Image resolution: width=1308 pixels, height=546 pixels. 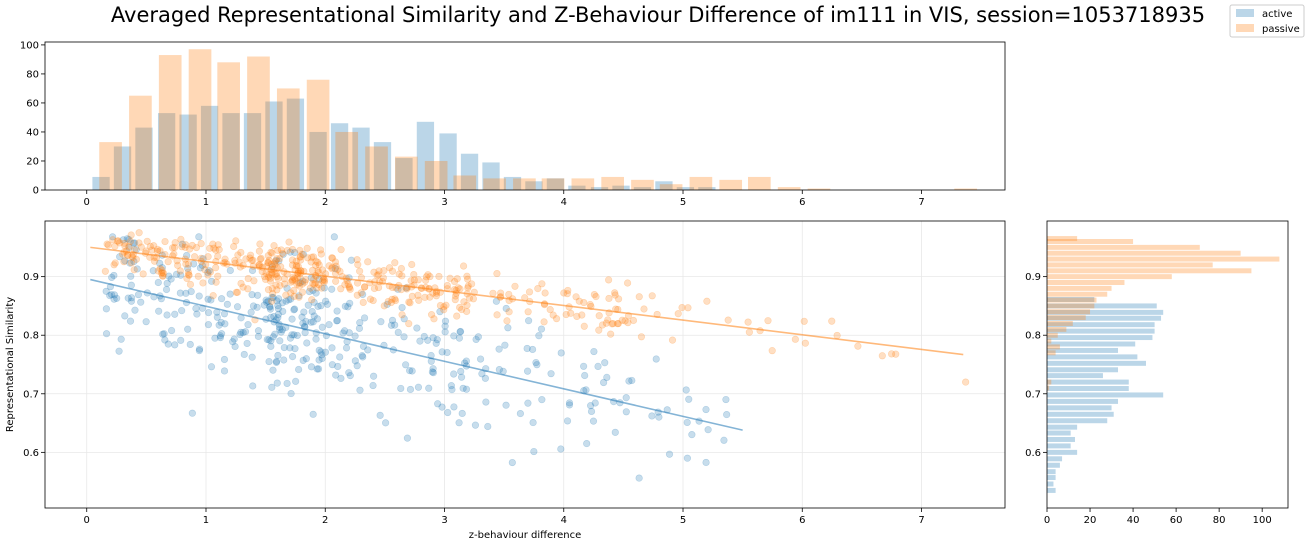 I want to click on scatter-y-tick-label: 0.7, so click(x=31, y=394).